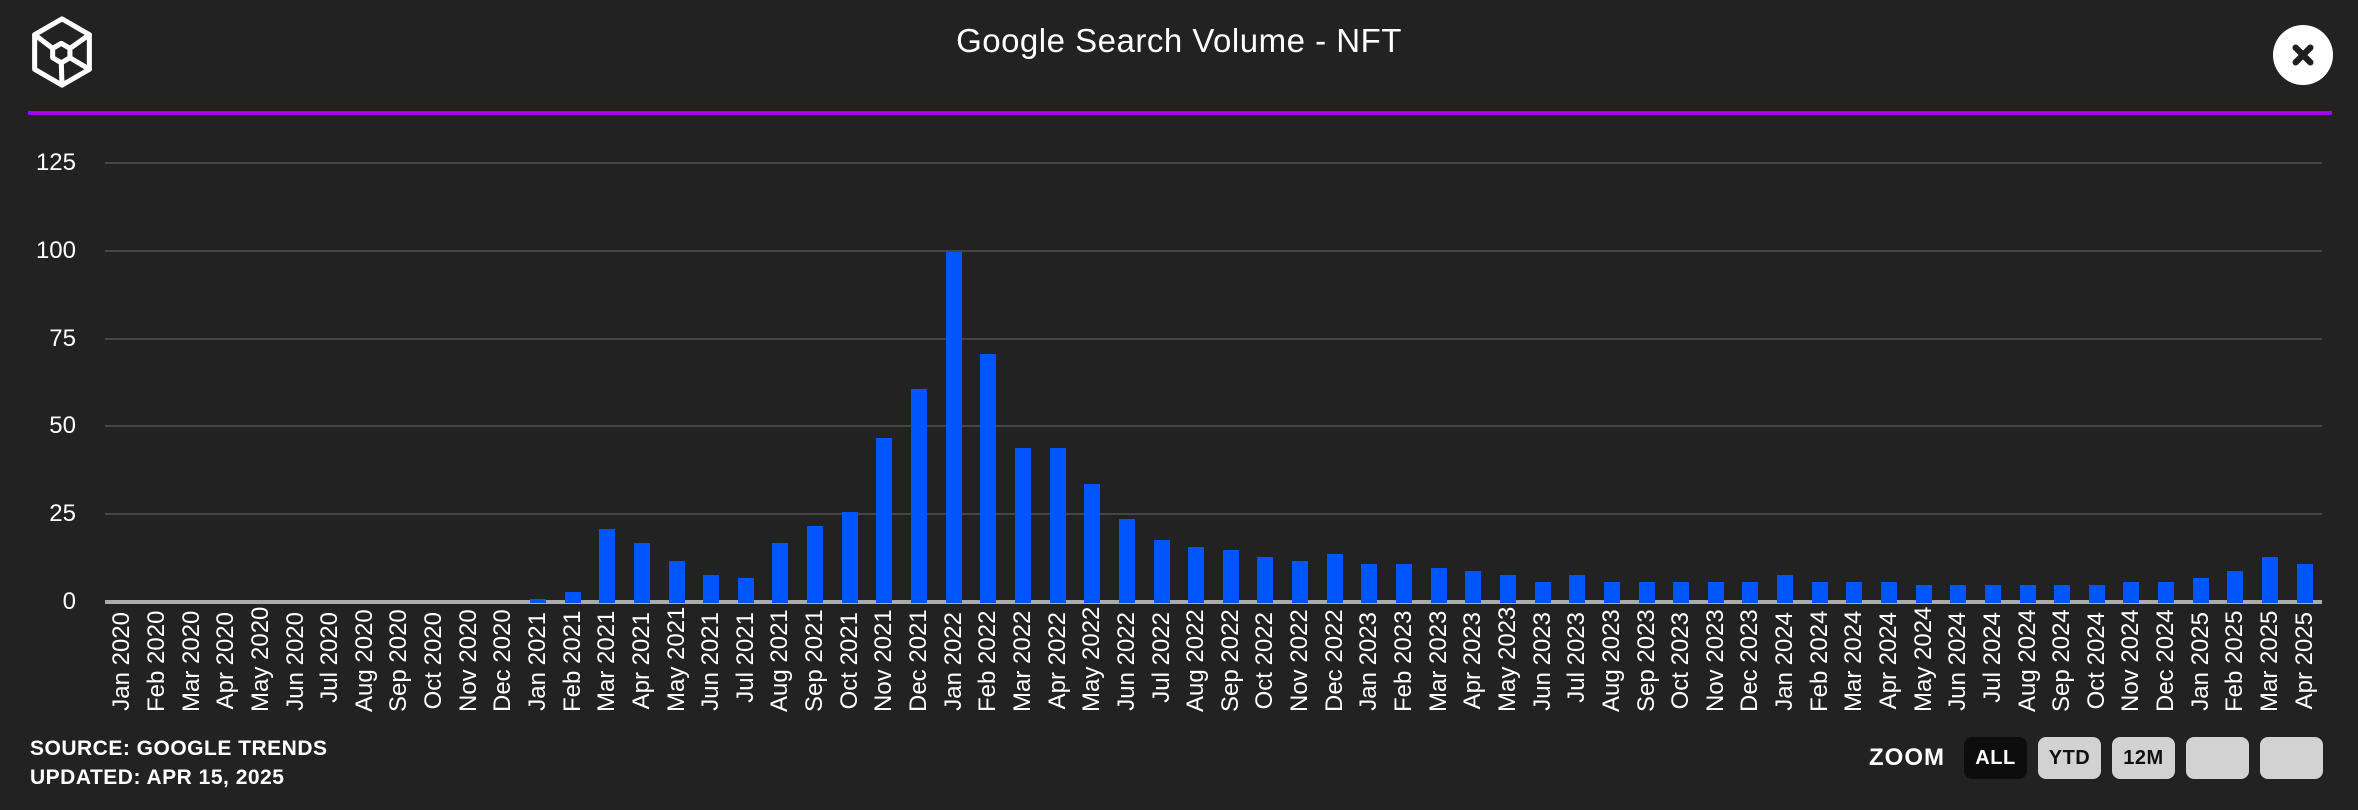 The height and width of the screenshot is (810, 2358). Describe the element at coordinates (1180, 113) in the screenshot. I see `header-divider` at that location.